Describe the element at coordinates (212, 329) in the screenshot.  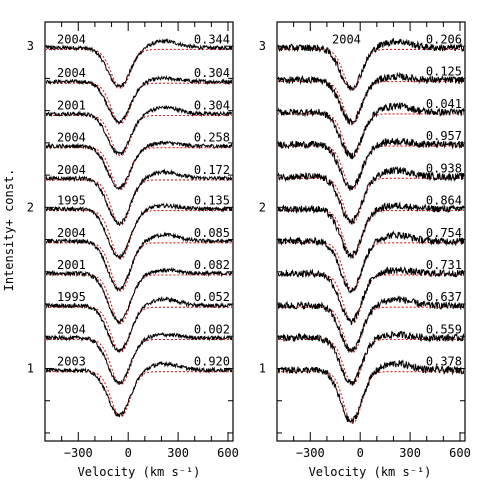
I see `phase-label: 0.002` at that location.